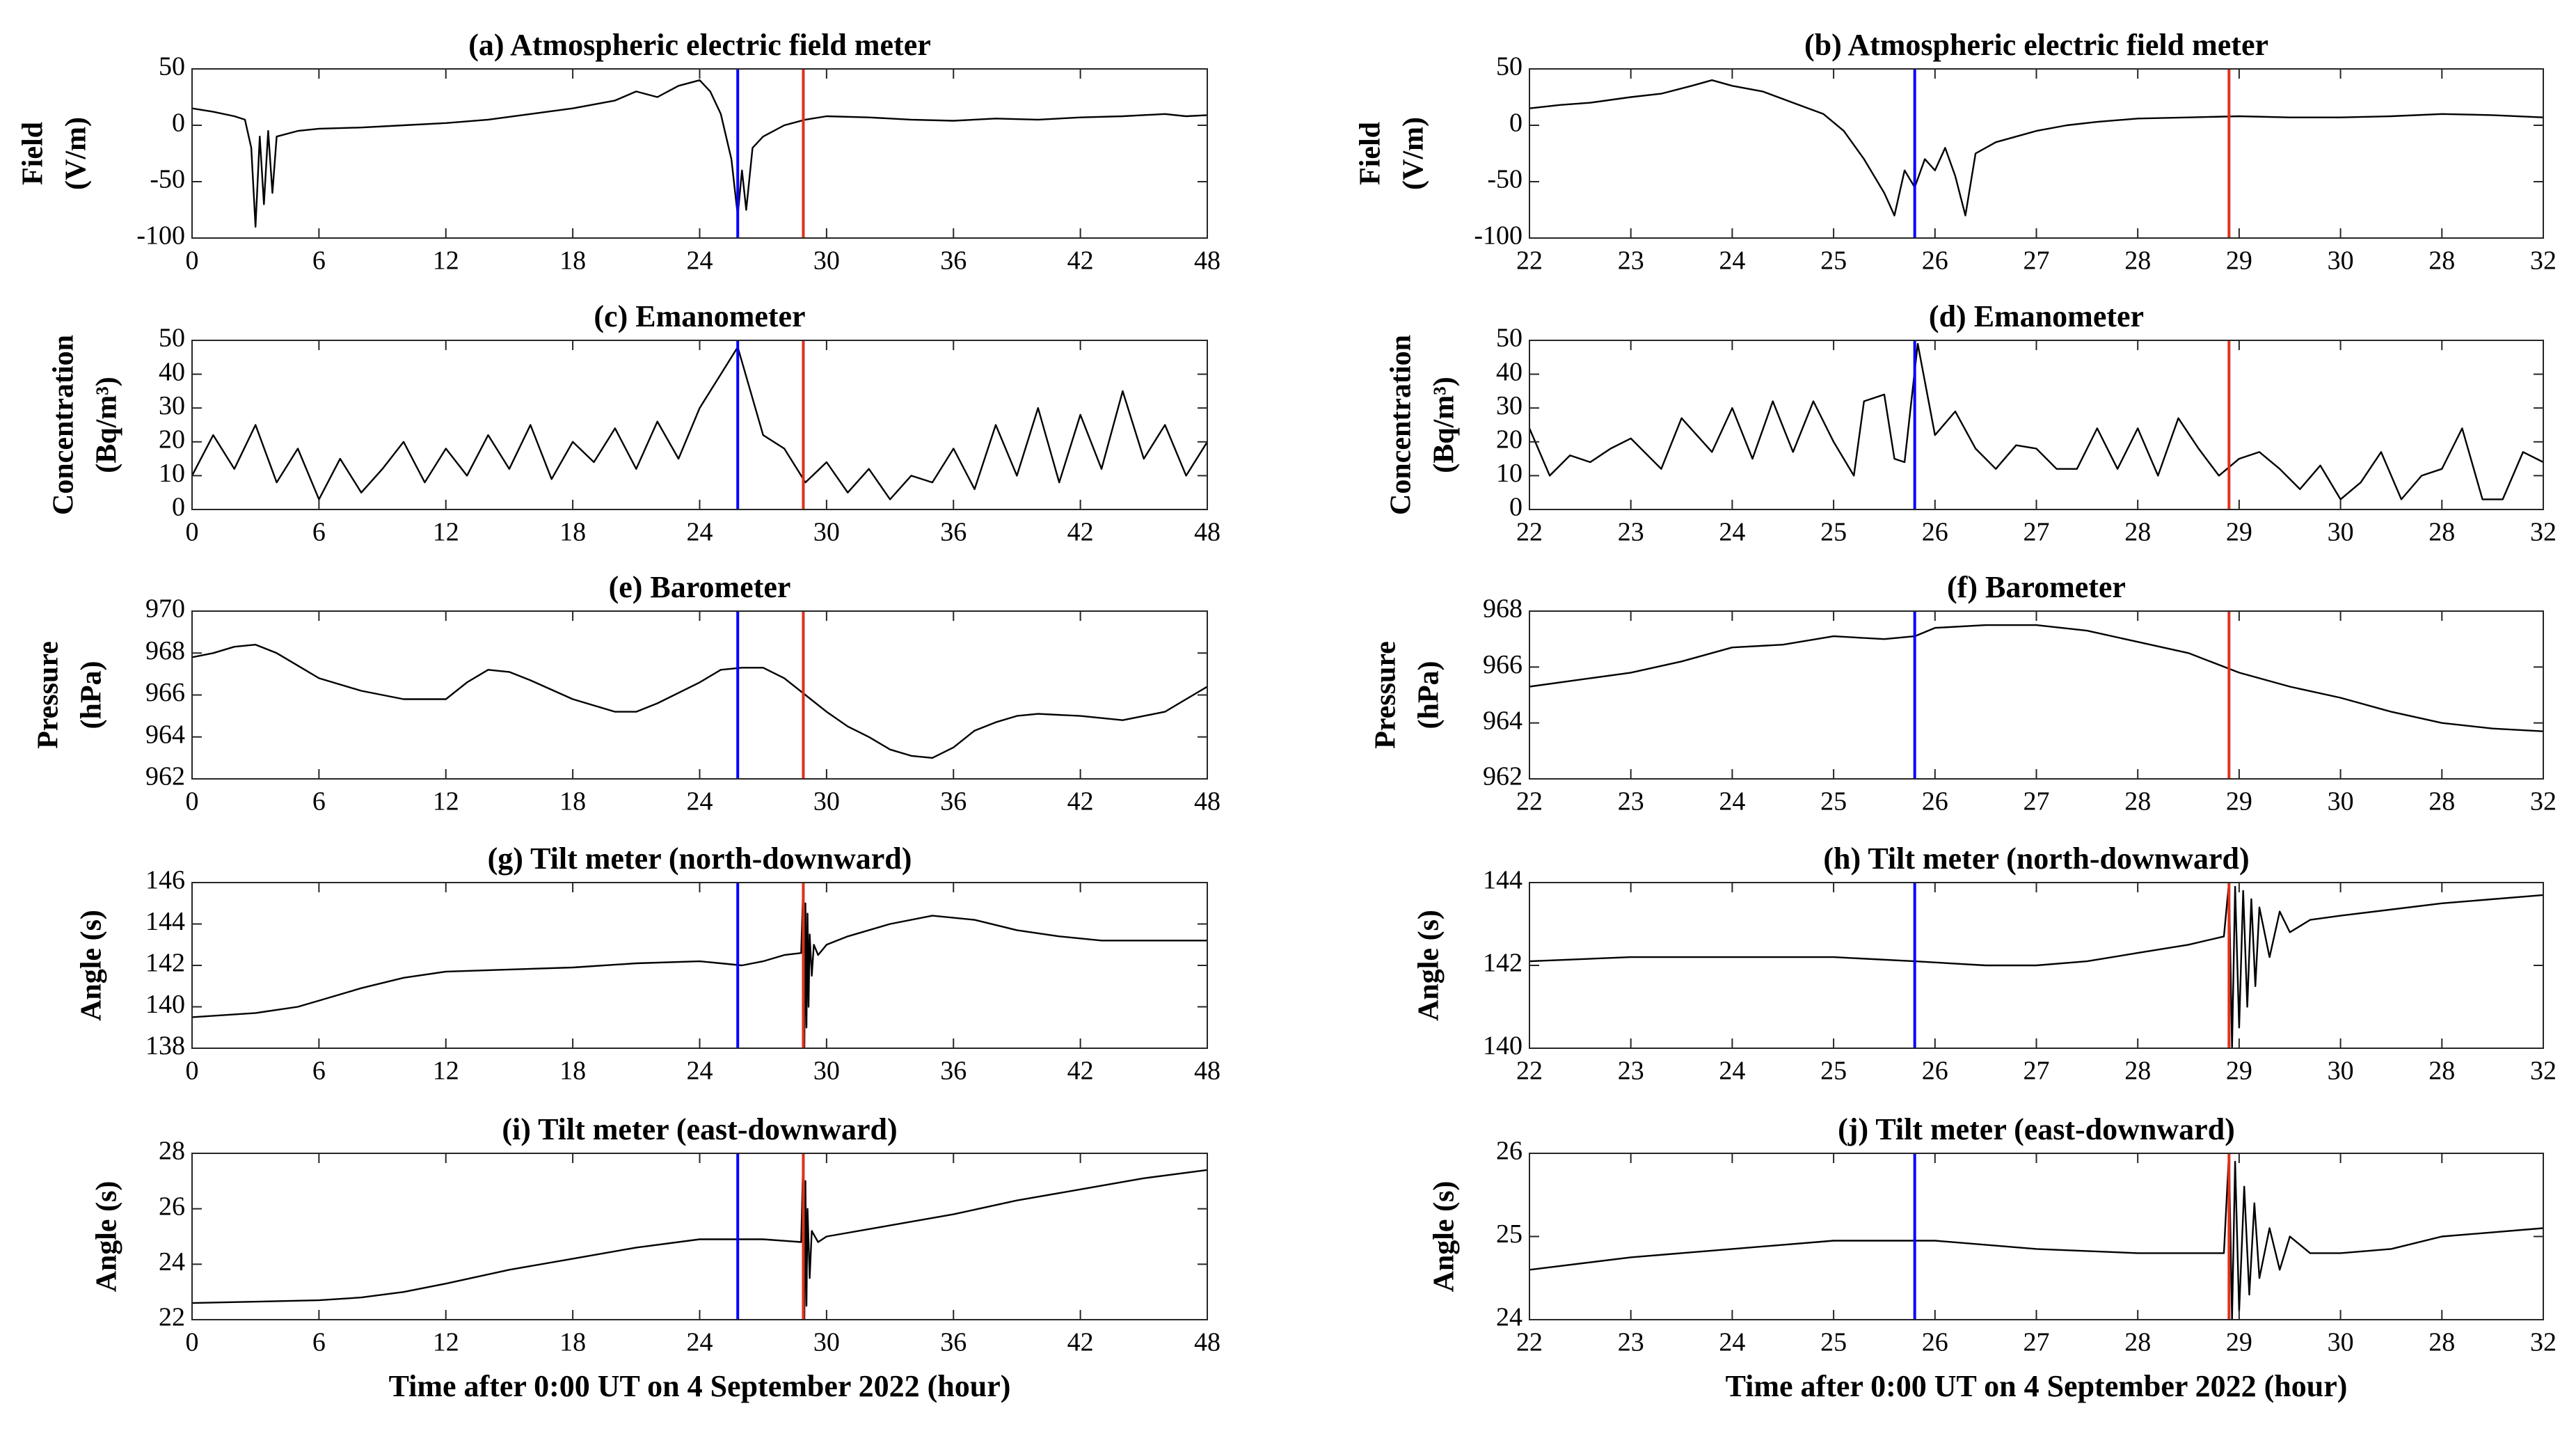 The height and width of the screenshot is (1438, 2576). Describe the element at coordinates (64, 425) in the screenshot. I see `y-axis-label: Concentration` at that location.